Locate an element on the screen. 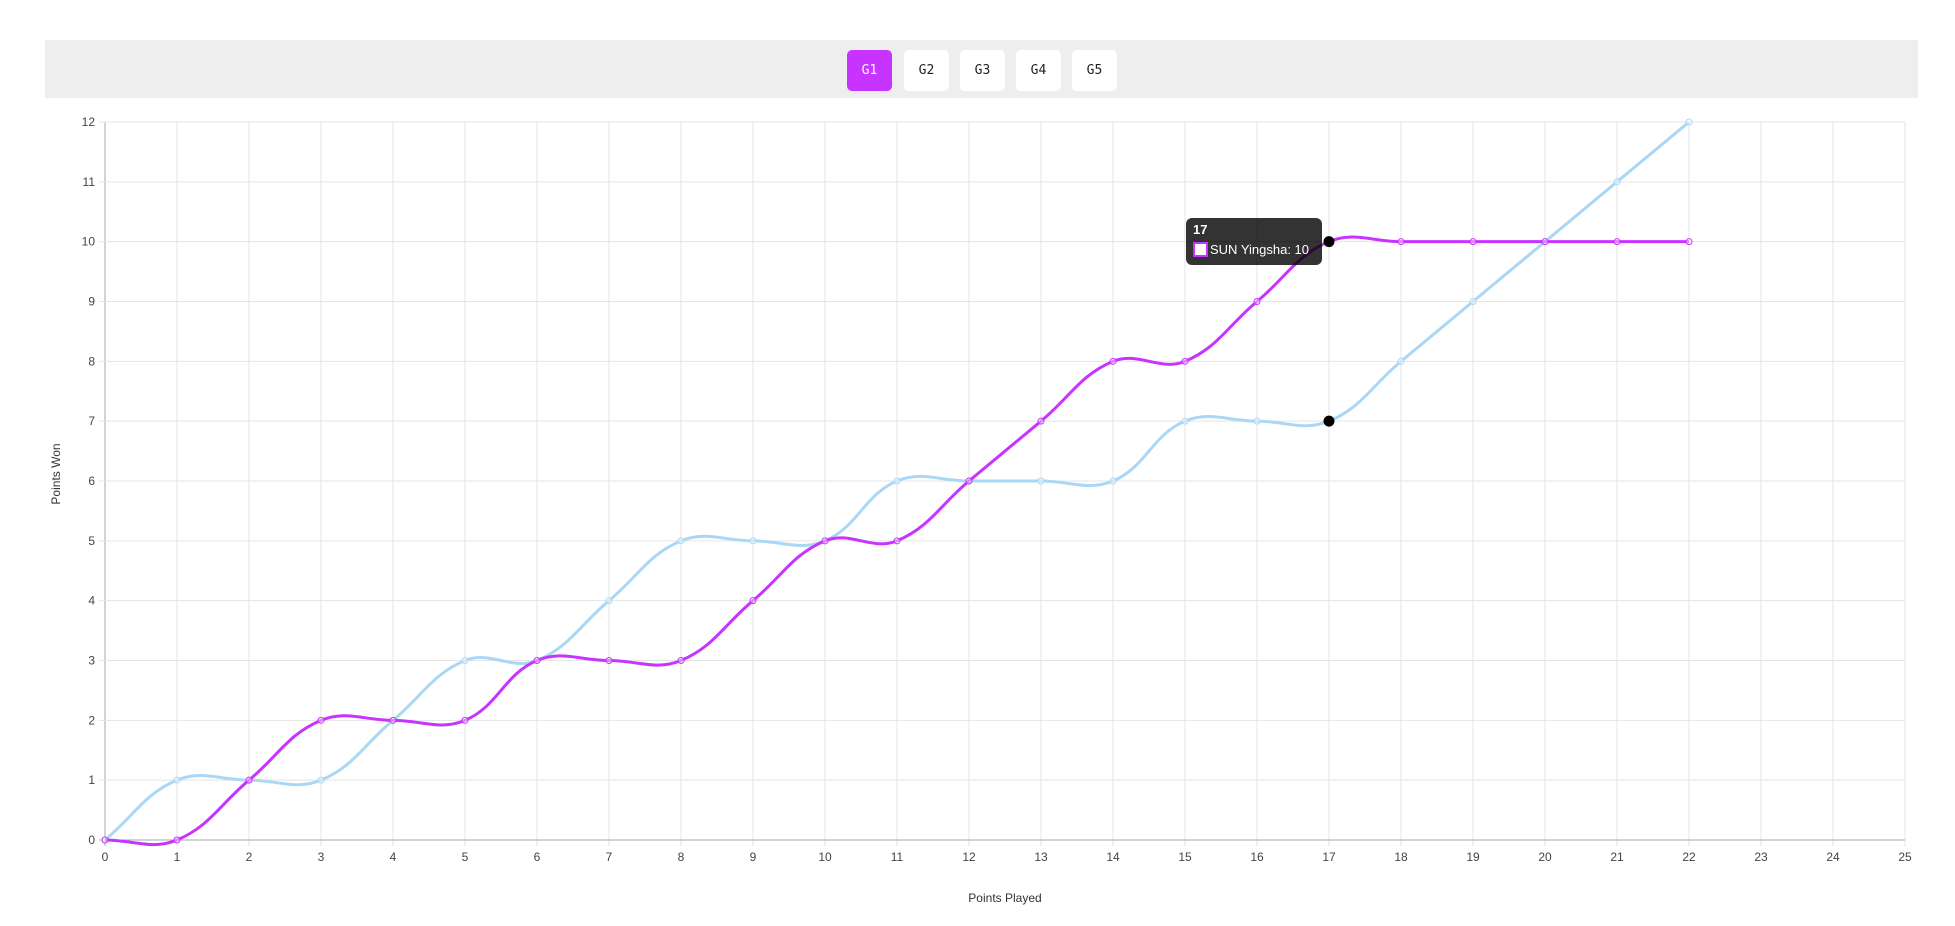  x-tick-label: 4 is located at coordinates (393, 857).